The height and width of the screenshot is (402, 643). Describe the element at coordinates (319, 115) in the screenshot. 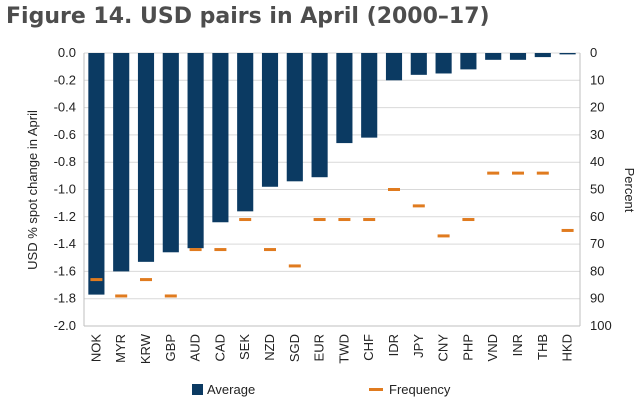

I see `bar-eur` at that location.